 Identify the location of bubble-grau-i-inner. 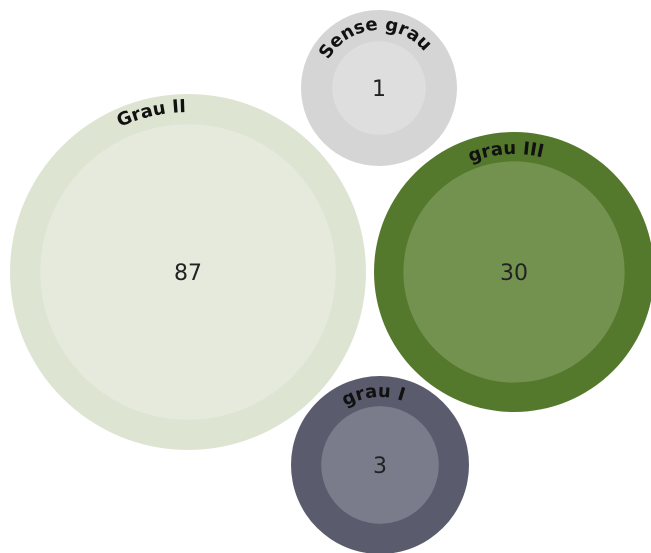
(380, 465).